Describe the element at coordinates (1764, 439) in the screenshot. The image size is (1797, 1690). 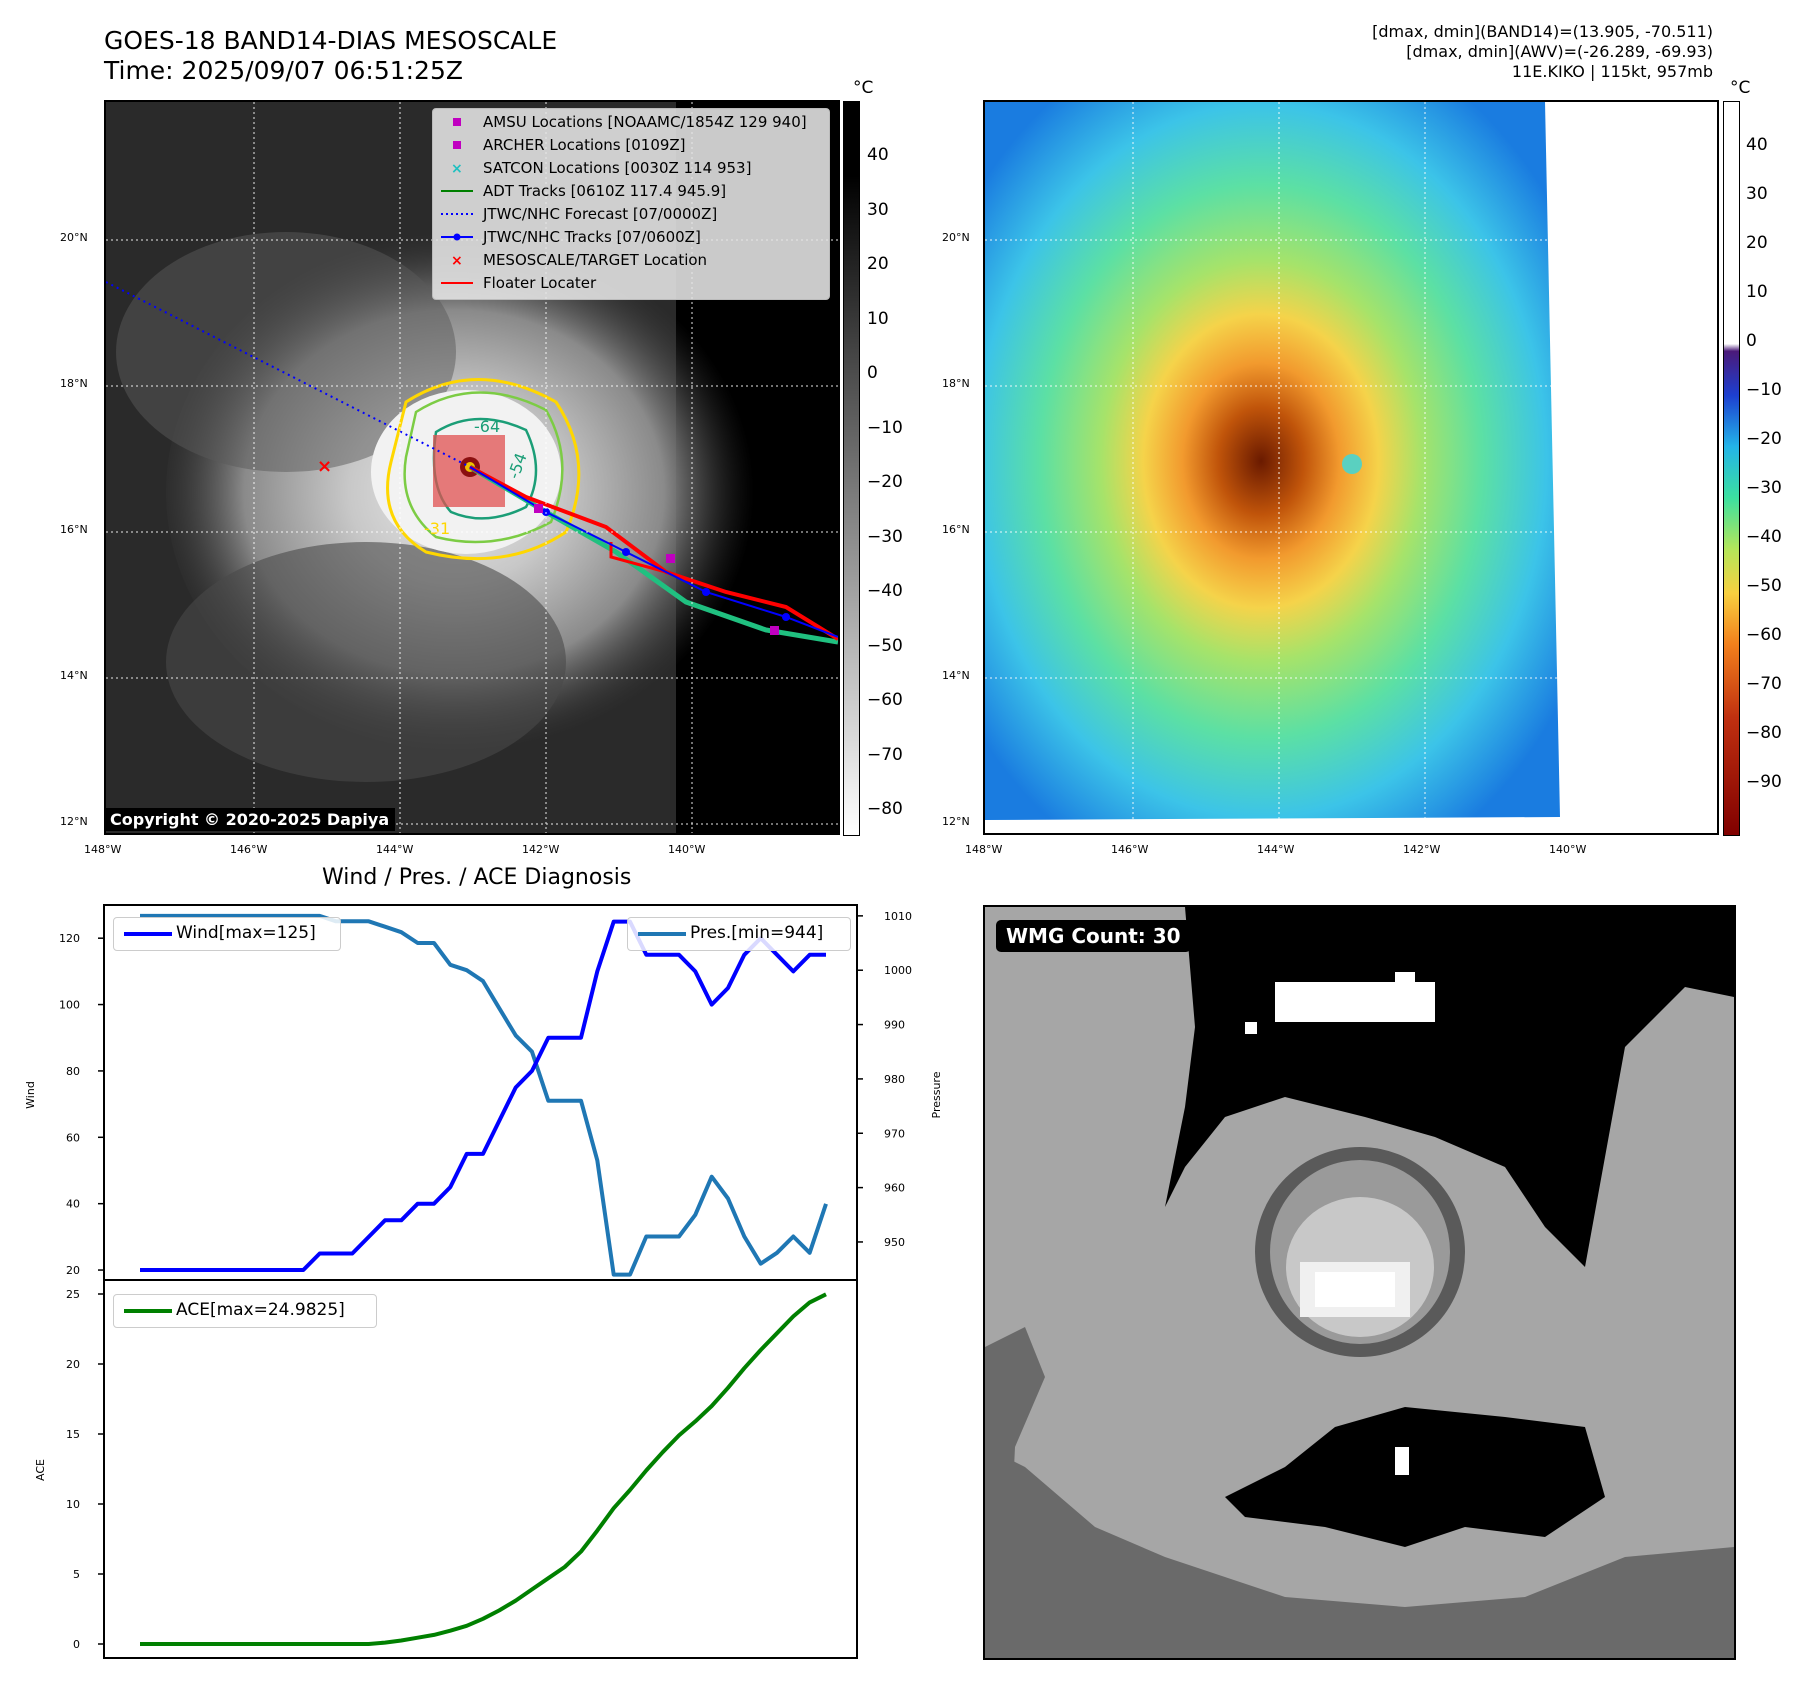
I see `right-colorbar-tick: −20` at that location.